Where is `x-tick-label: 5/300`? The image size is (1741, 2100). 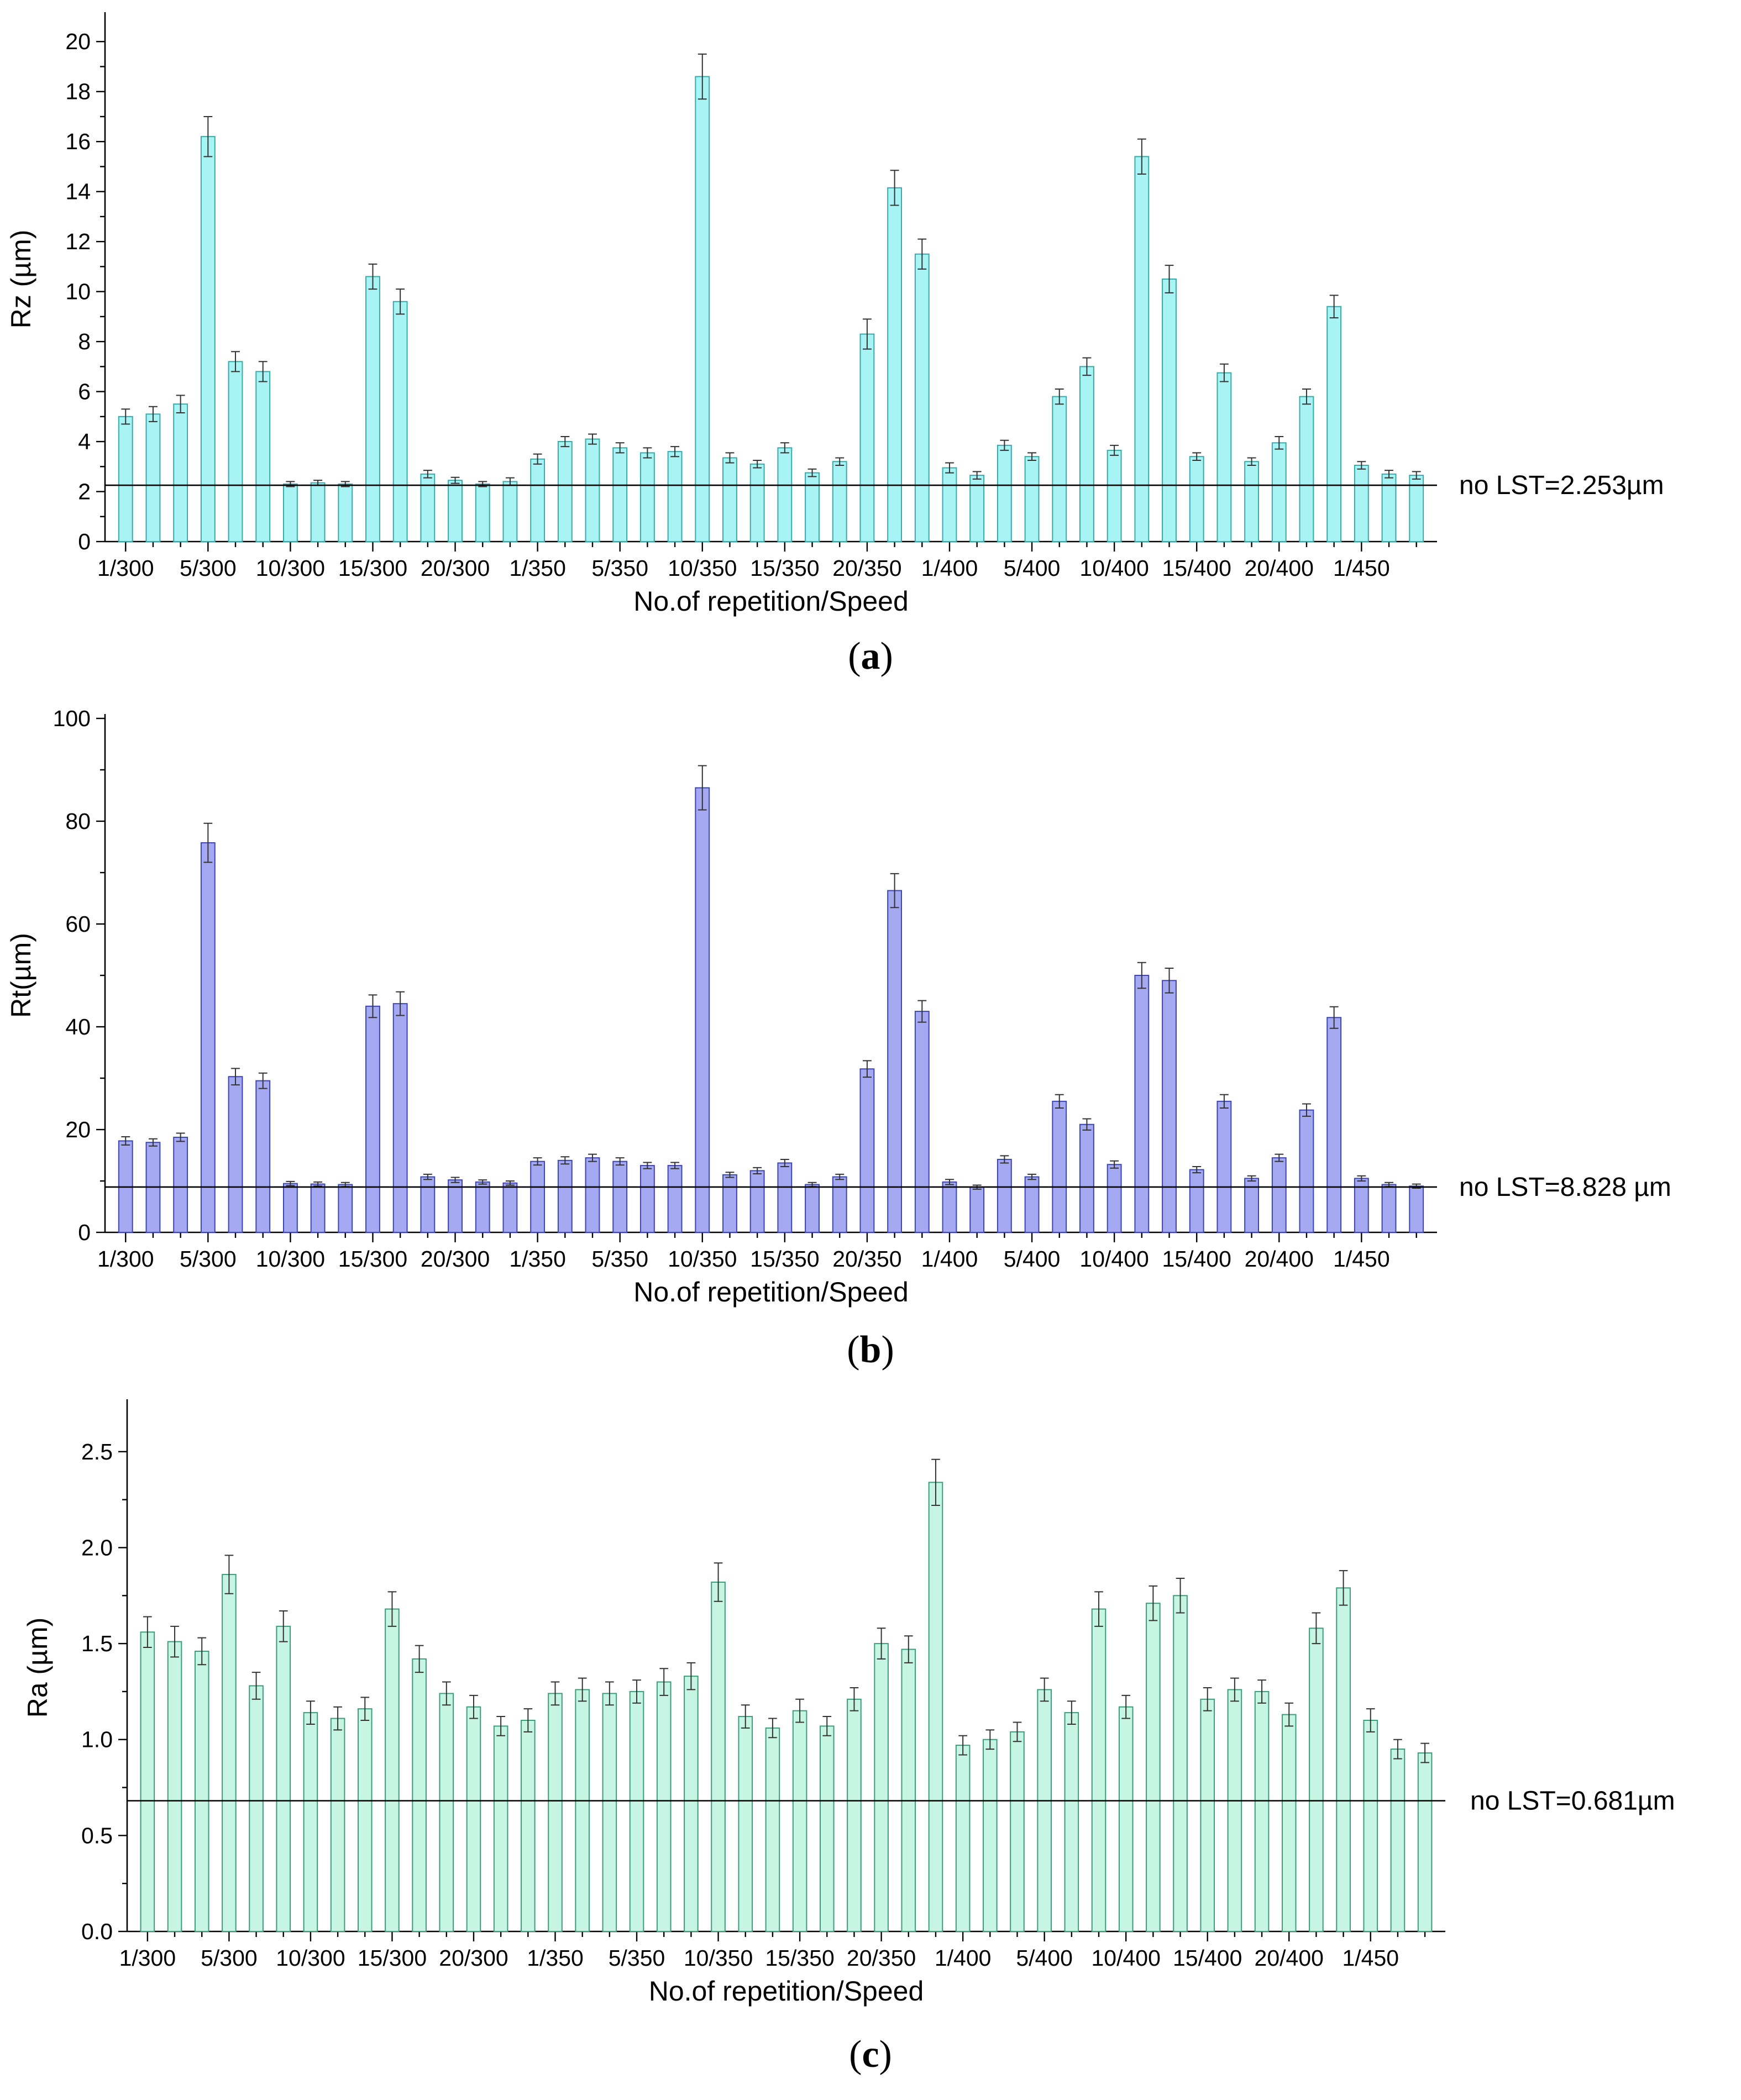 x-tick-label: 5/300 is located at coordinates (208, 568).